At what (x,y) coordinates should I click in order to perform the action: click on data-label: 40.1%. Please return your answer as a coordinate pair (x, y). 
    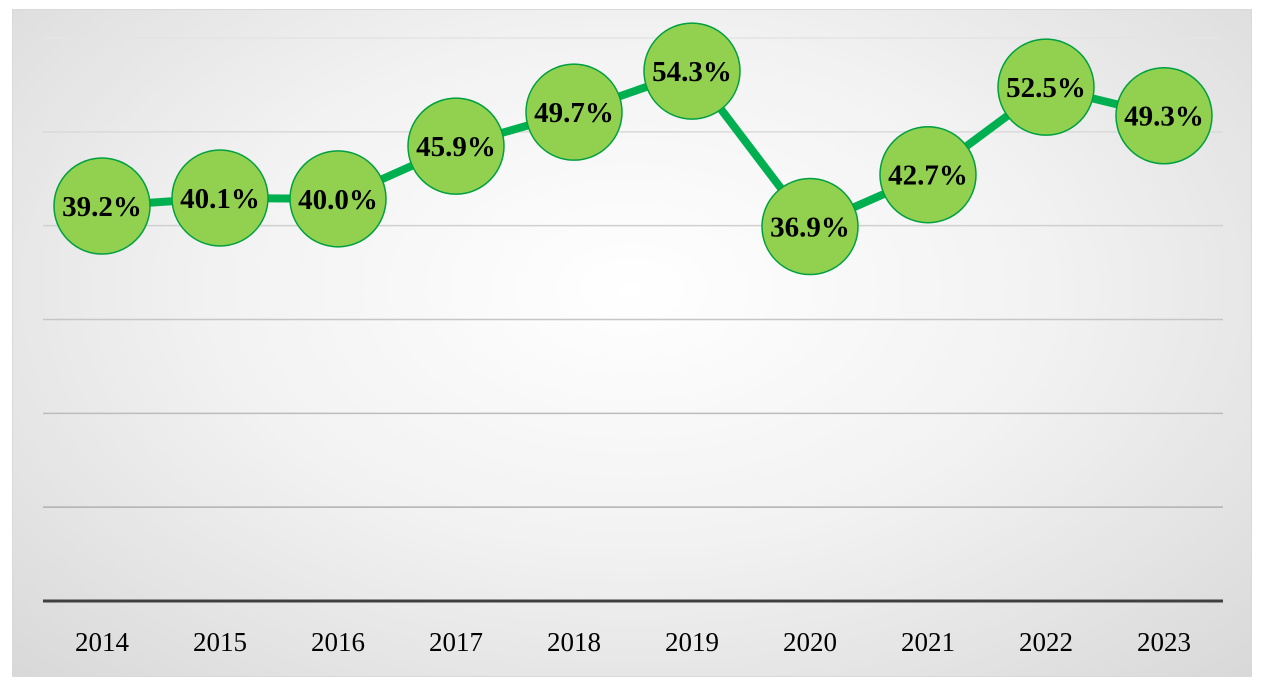
    Looking at the image, I should click on (220, 199).